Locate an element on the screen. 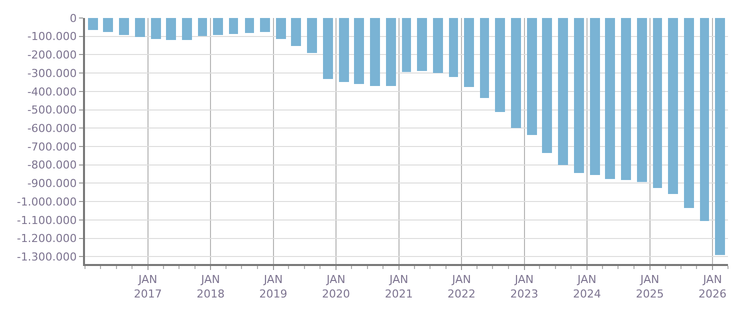 Image resolution: width=751 pixels, height=313 pixels. x-tick-label: JAN 2023 is located at coordinates (524, 286).